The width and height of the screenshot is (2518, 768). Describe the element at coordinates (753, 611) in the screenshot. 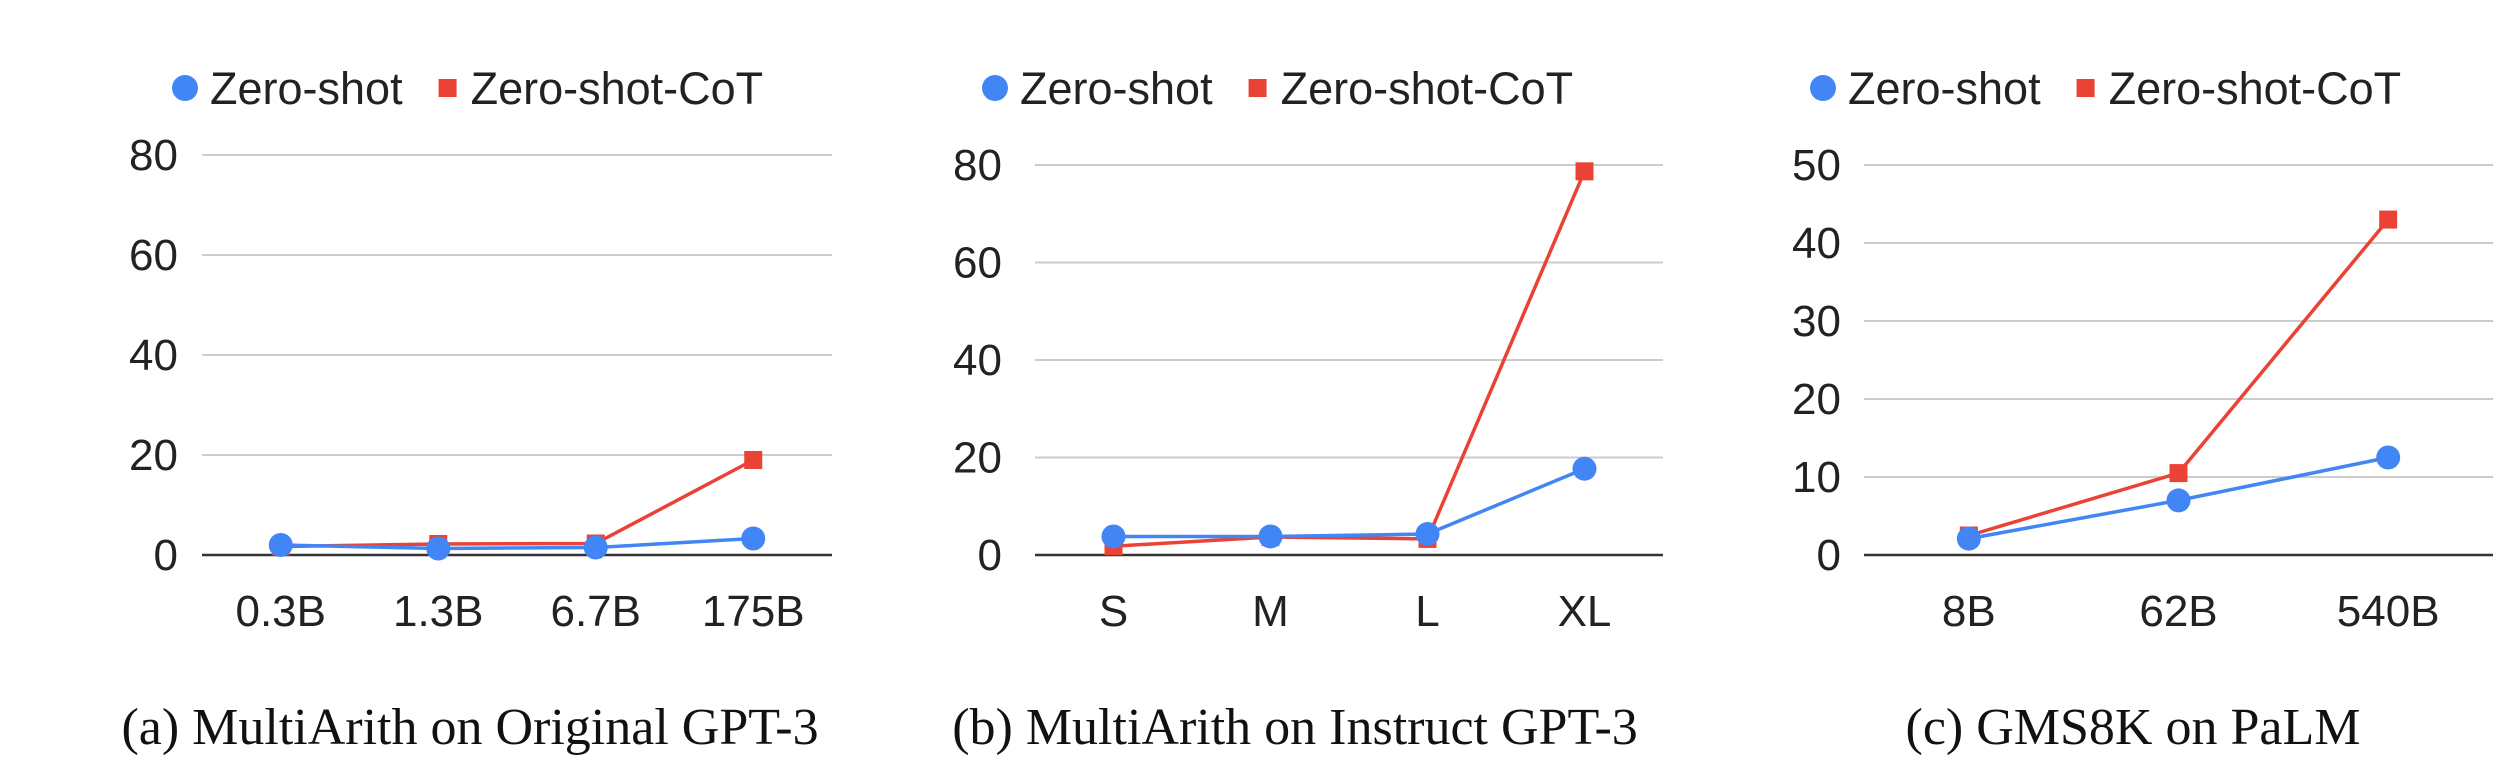

I see `x-tick-label: 175B` at that location.